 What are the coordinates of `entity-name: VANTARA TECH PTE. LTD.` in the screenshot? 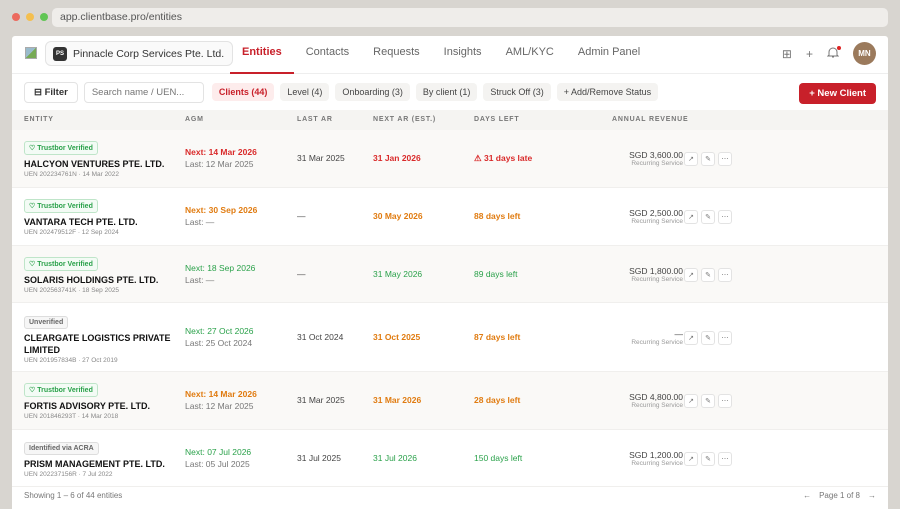 It's located at (81, 222).